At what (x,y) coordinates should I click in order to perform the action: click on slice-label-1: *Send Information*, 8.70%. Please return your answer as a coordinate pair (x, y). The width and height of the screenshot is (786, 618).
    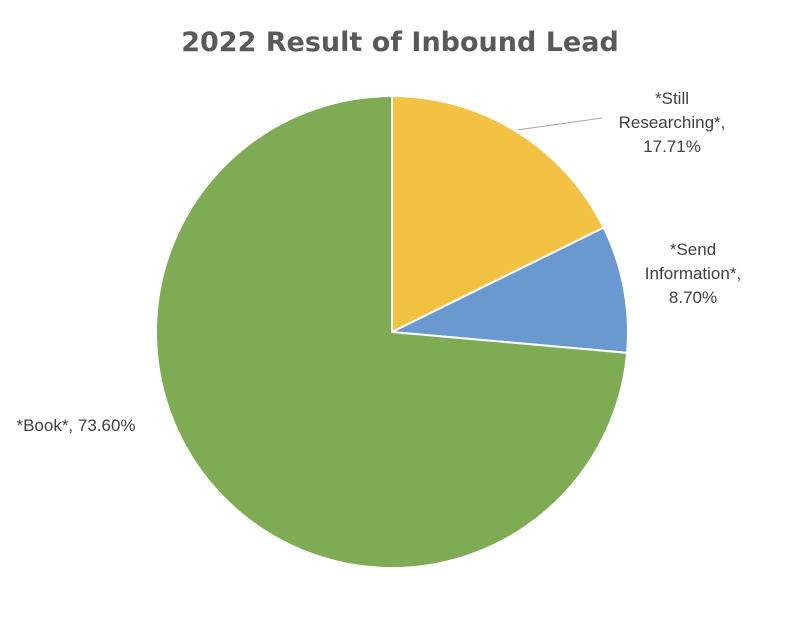
    Looking at the image, I should click on (693, 273).